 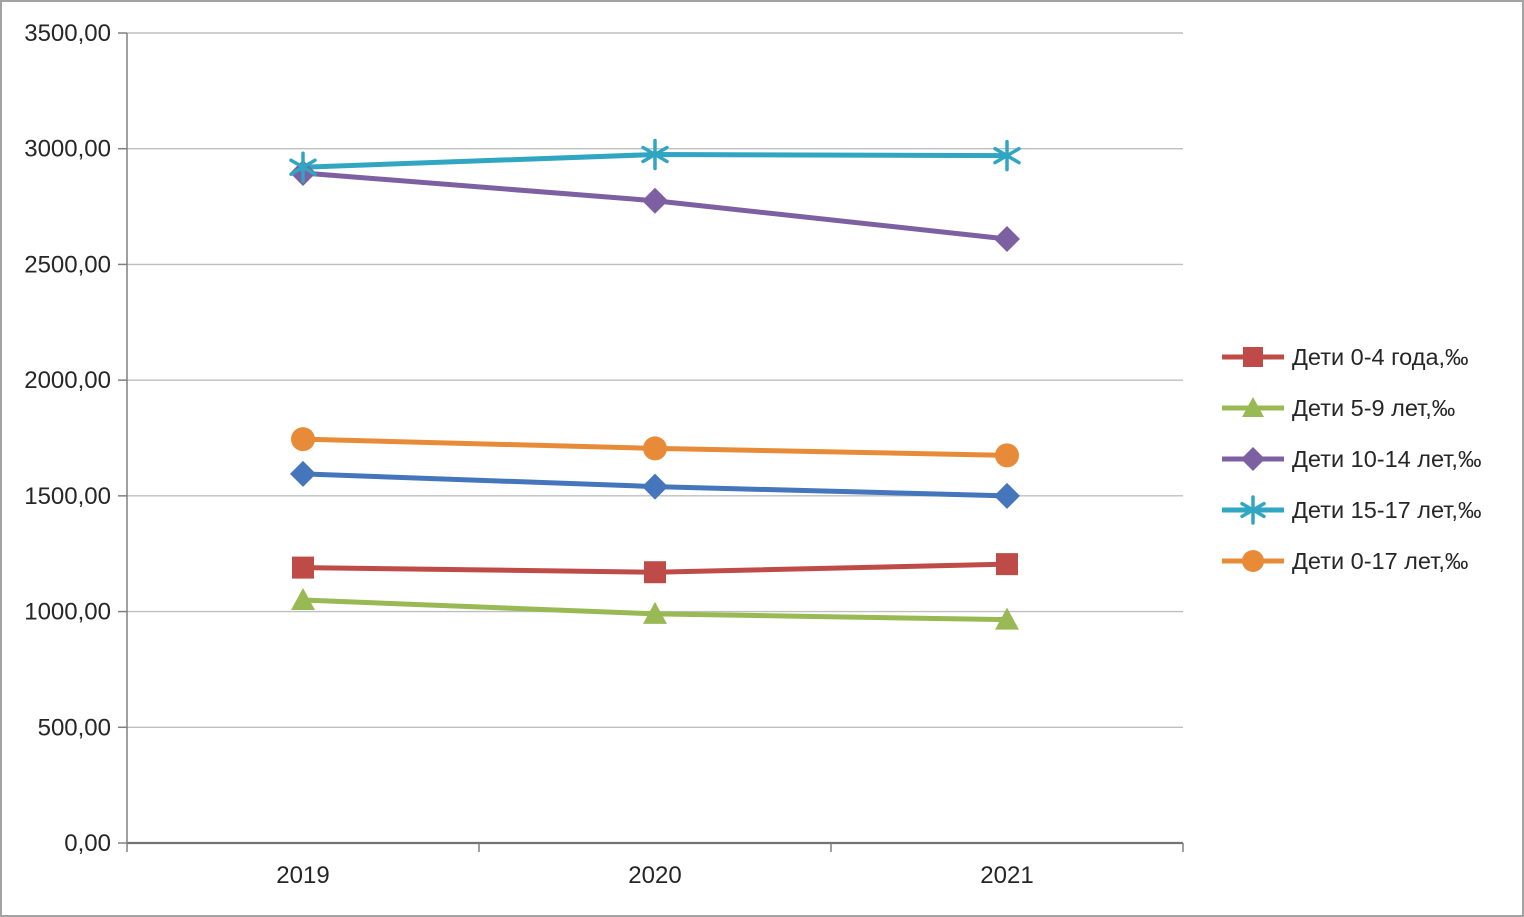 What do you see at coordinates (1253, 459) in the screenshot?
I see `legend-marker-diamond-icon` at bounding box center [1253, 459].